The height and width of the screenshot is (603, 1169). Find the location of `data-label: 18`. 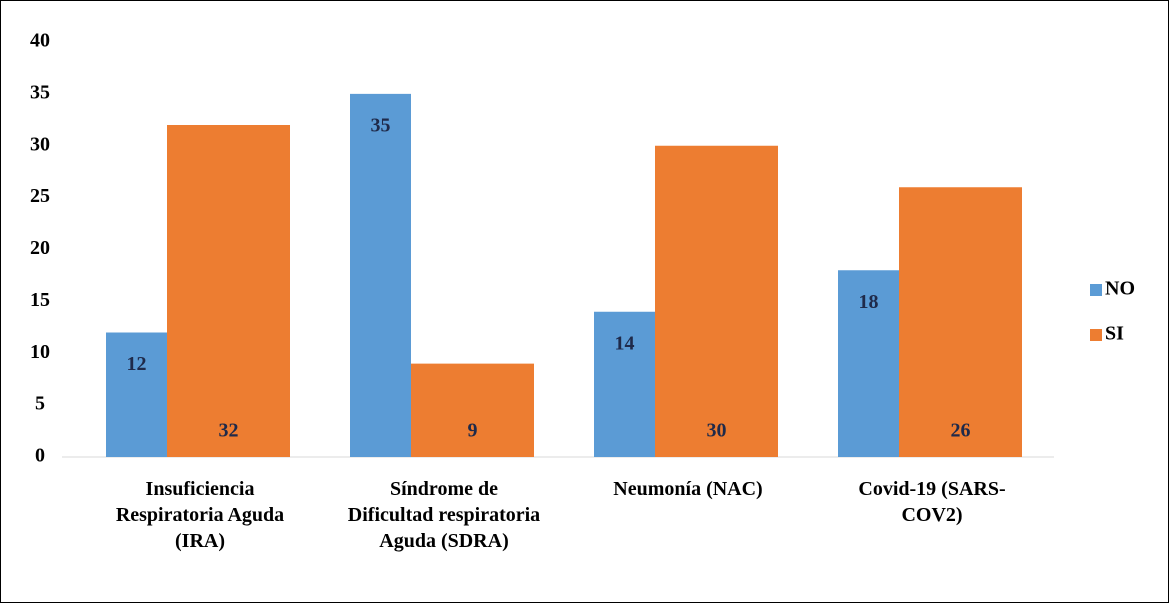

data-label: 18 is located at coordinates (869, 302).